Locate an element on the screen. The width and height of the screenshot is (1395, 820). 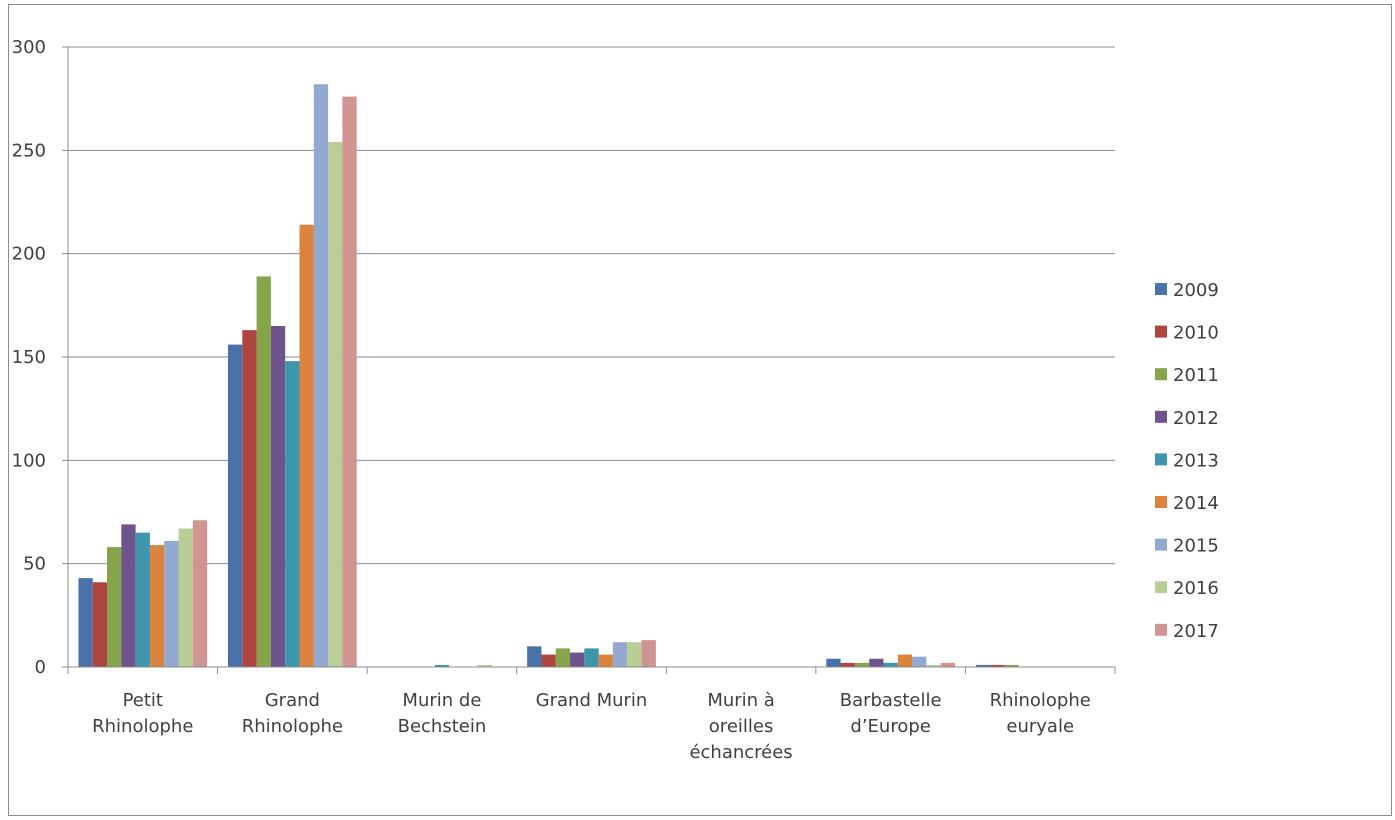
legend-swatch-2017 is located at coordinates (1161, 629).